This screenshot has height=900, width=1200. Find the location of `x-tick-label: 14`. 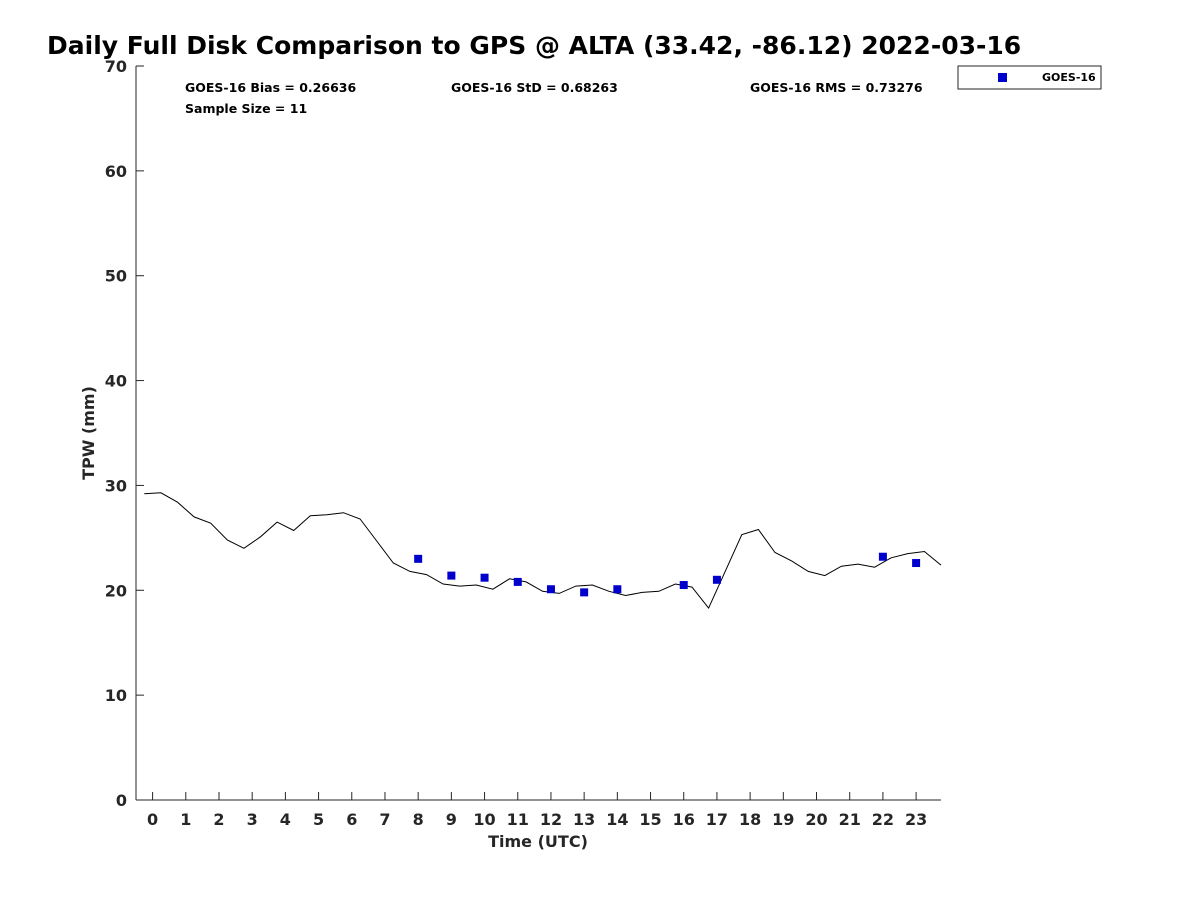

x-tick-label: 14 is located at coordinates (617, 819).